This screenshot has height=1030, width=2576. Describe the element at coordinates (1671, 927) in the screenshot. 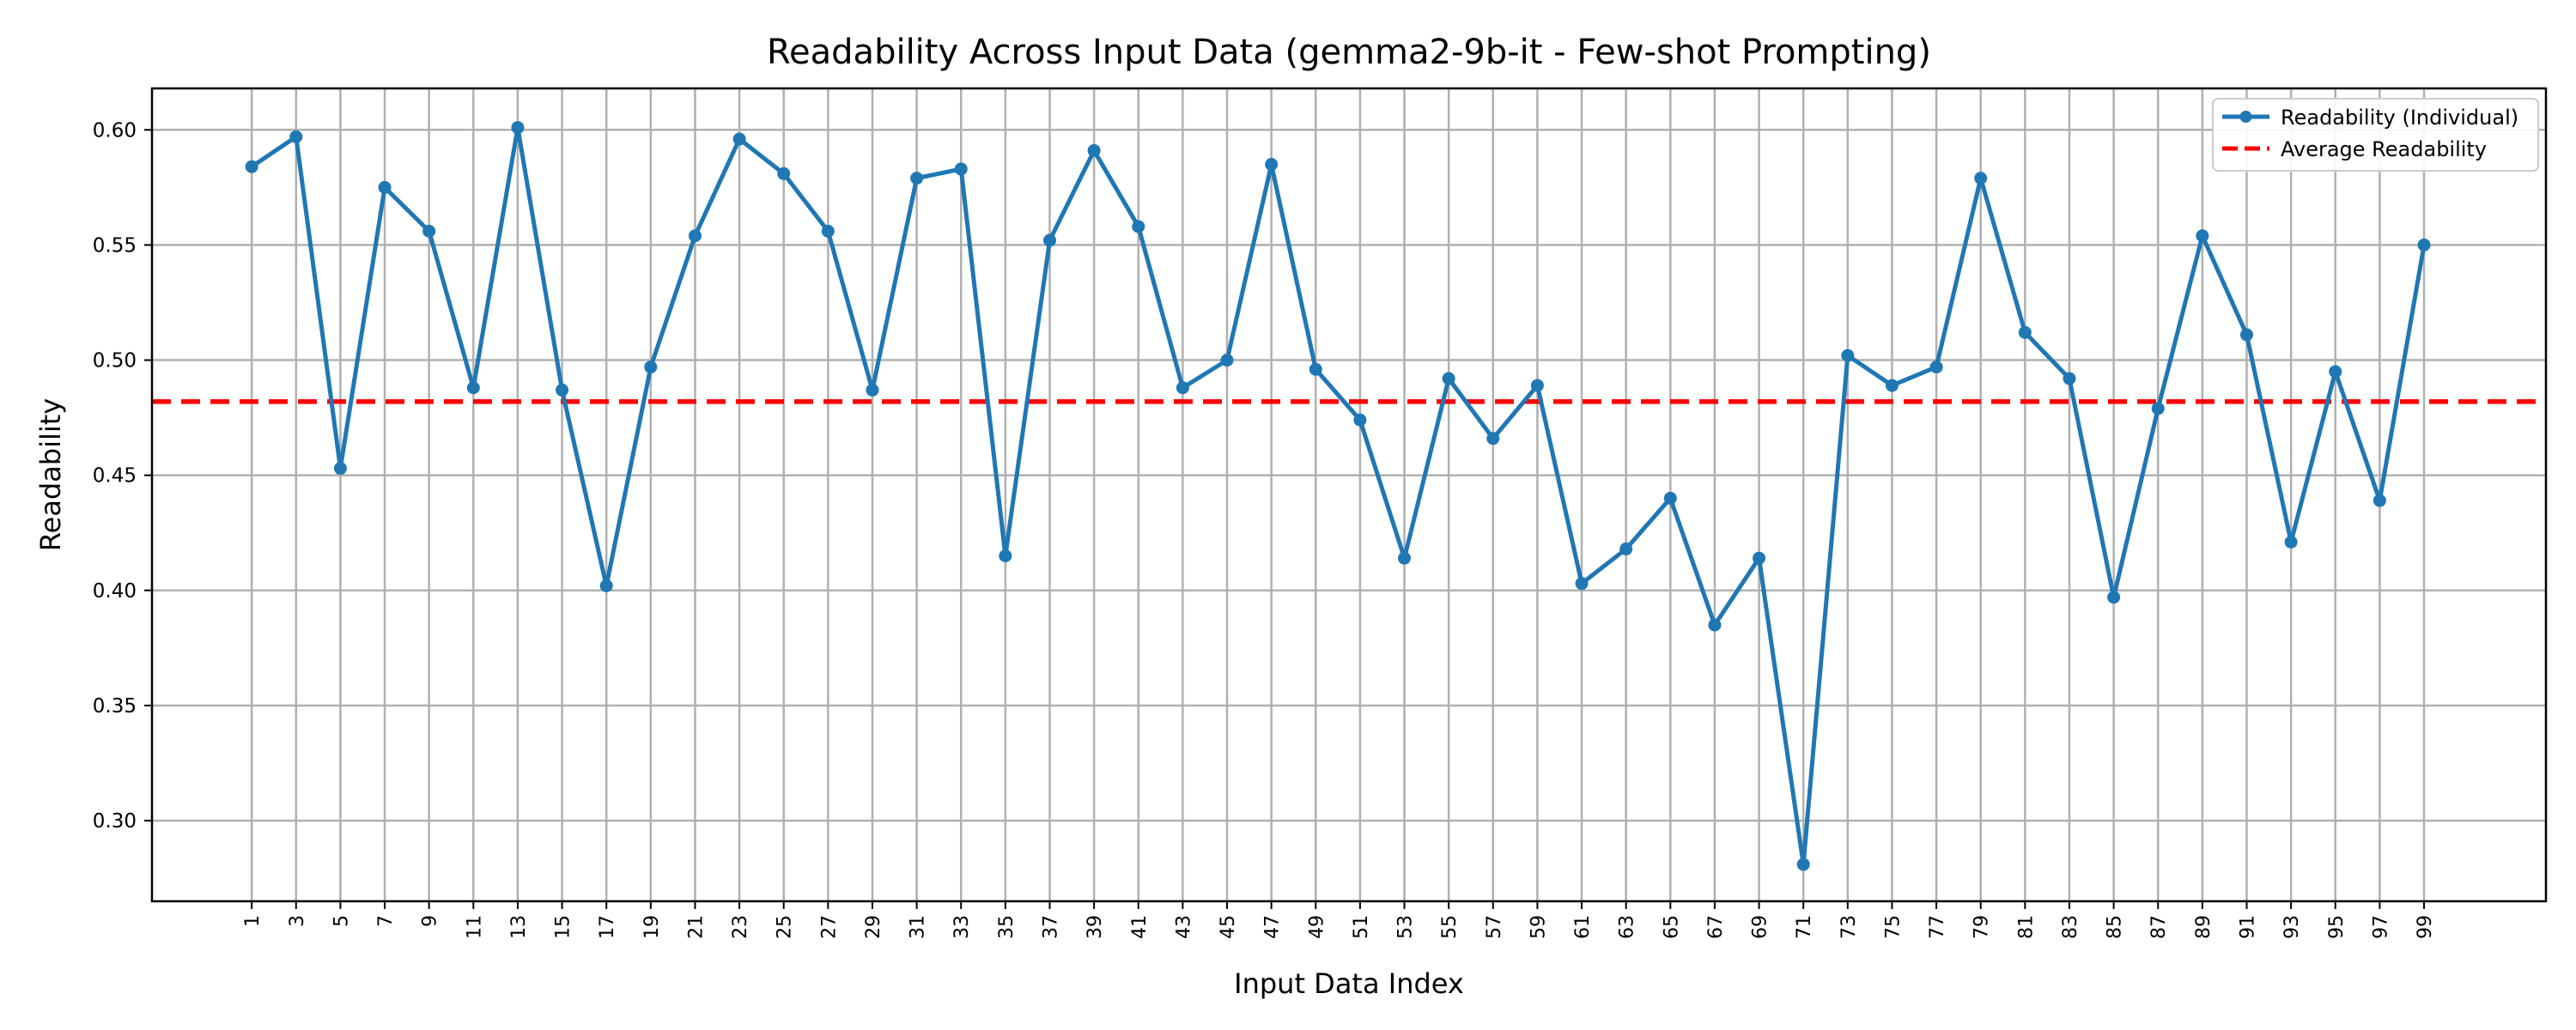

I see `x-tick-label: 65` at that location.